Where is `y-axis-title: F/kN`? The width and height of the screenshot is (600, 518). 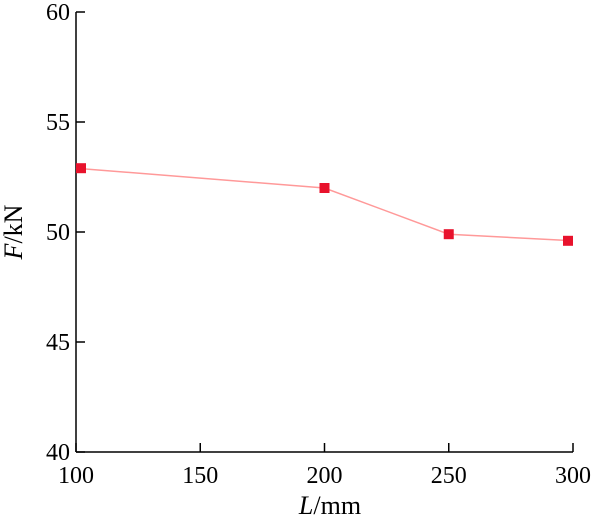
y-axis-title: F/kN is located at coordinates (14, 232).